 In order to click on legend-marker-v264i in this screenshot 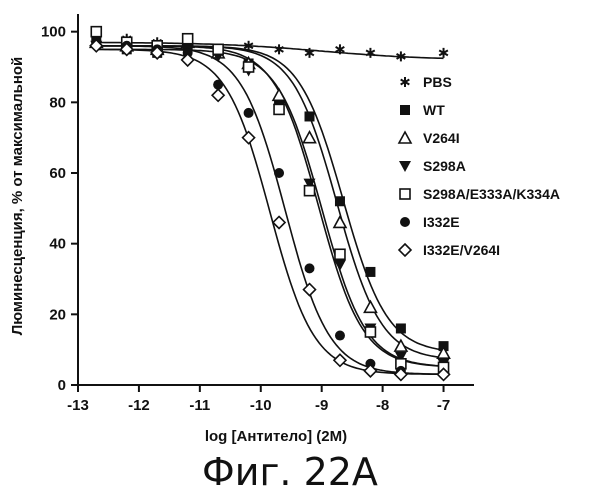, I will do `click(405, 137)`.